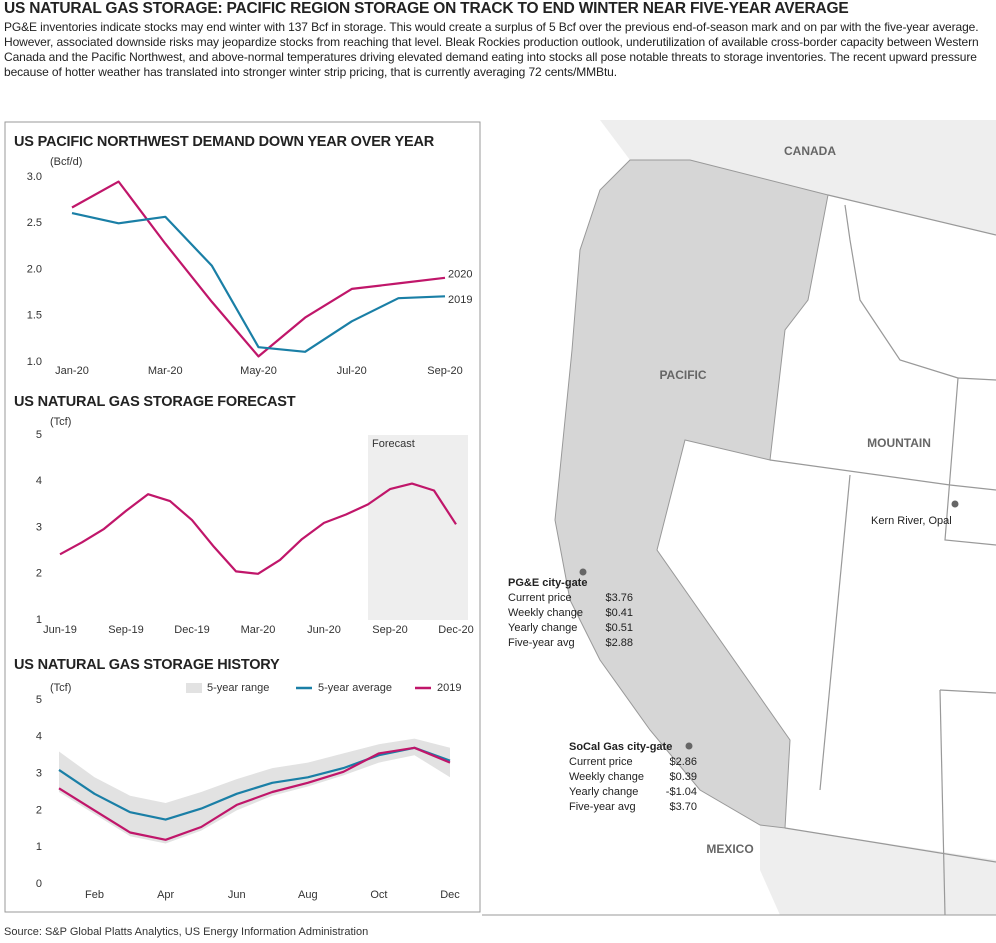  I want to click on legend-swatch, so click(194, 688).